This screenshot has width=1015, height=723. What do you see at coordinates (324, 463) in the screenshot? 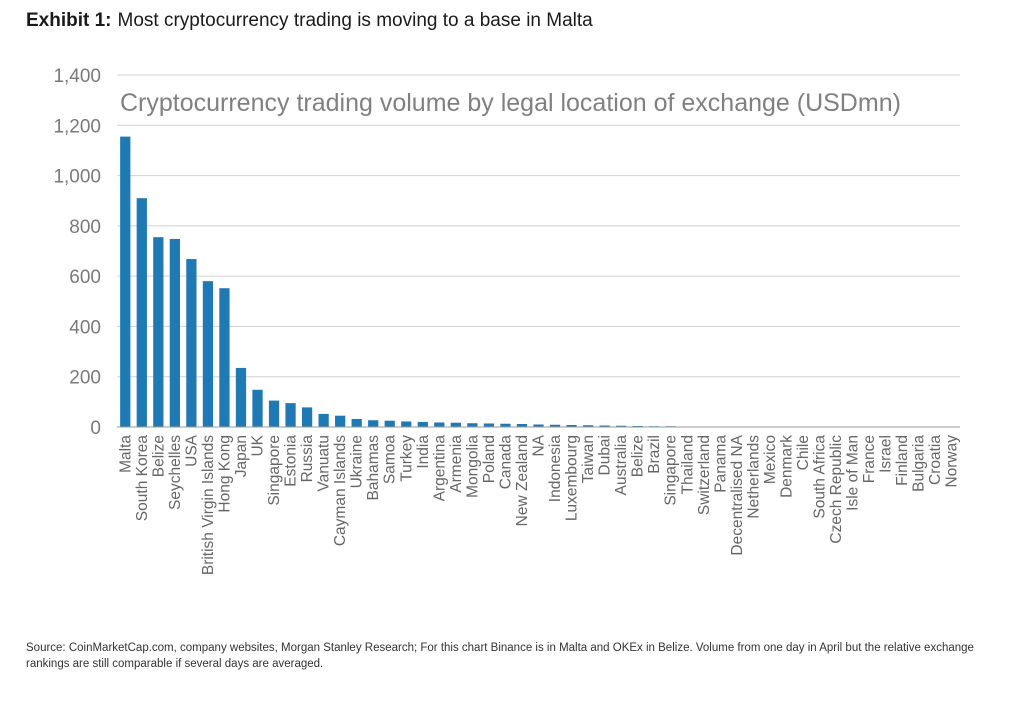
I see `x-tick-label: Vanuatu` at bounding box center [324, 463].